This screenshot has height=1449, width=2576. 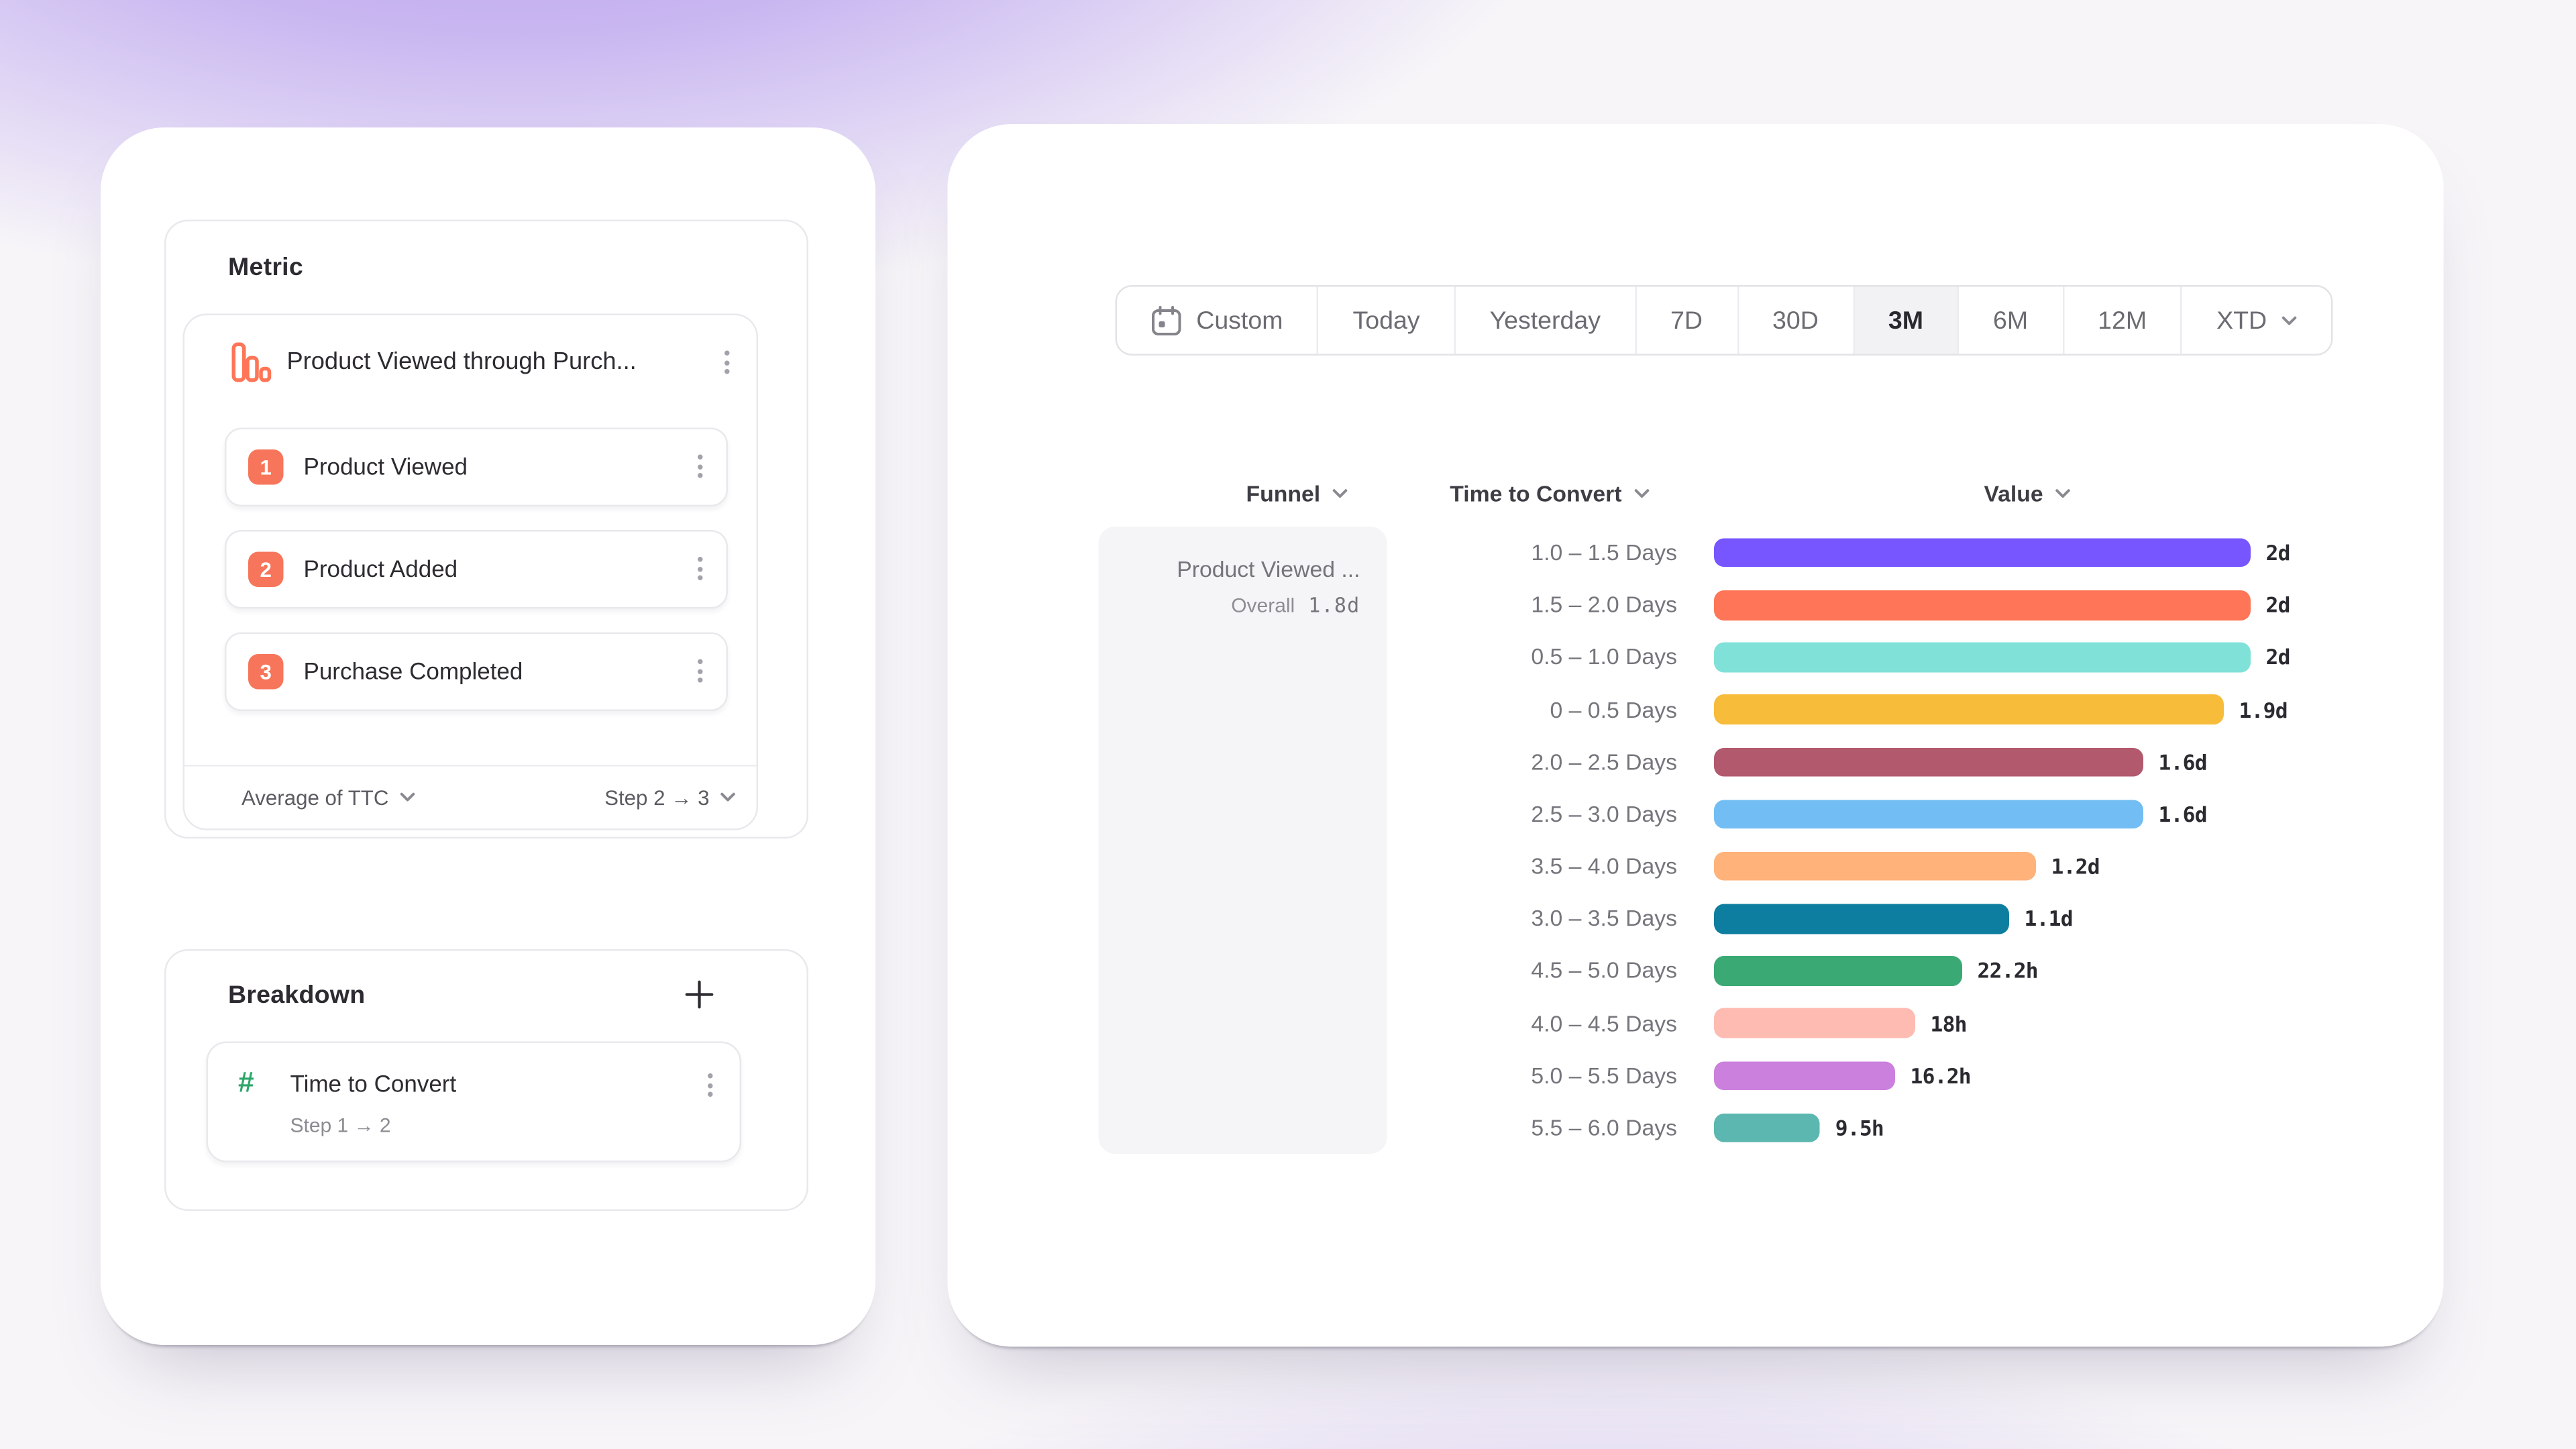 I want to click on date-range-label: 3M, so click(x=1905, y=320).